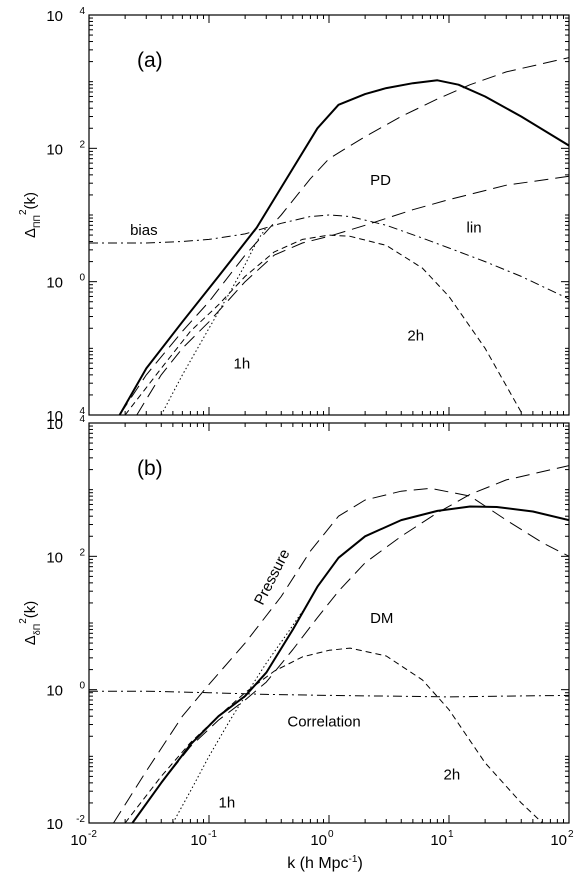  I want to click on x-axis-label-sup: -1, so click(353, 859).